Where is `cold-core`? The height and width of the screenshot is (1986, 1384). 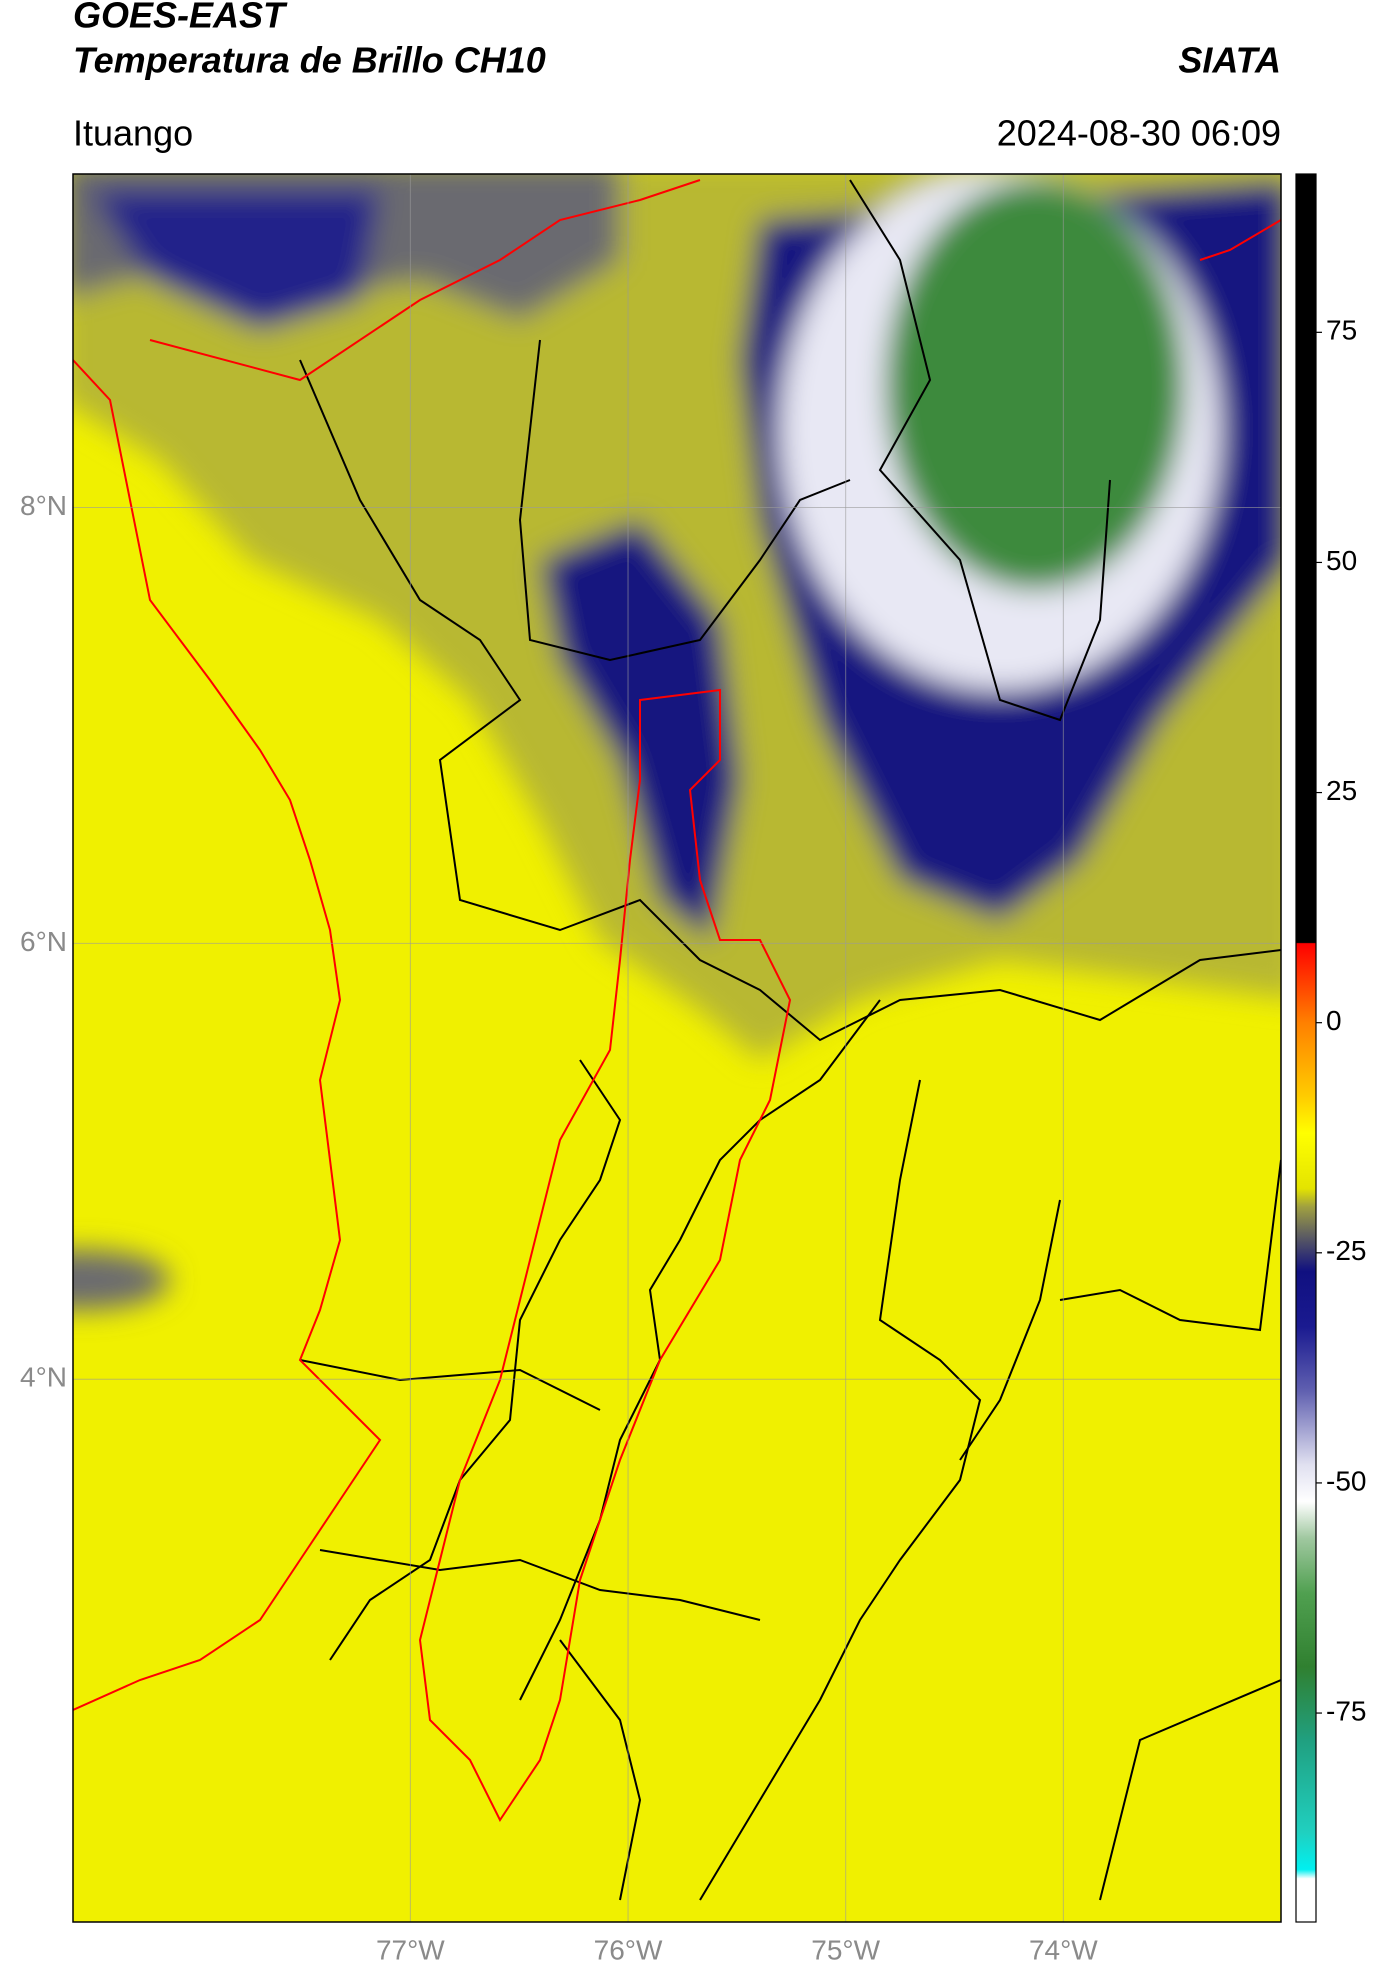
cold-core is located at coordinates (1035, 385).